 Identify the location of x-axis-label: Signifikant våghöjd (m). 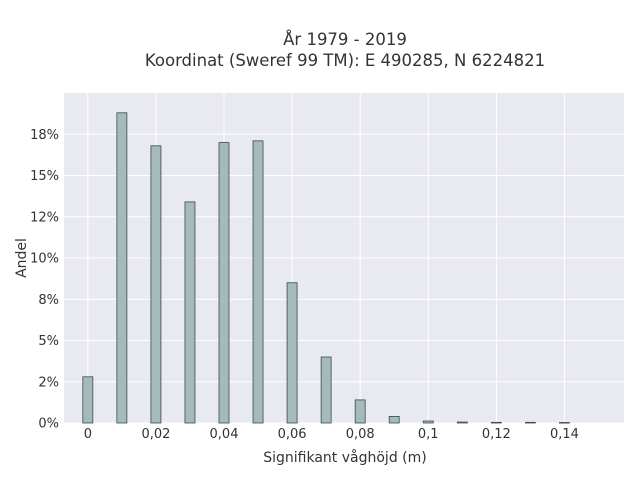
(344, 457).